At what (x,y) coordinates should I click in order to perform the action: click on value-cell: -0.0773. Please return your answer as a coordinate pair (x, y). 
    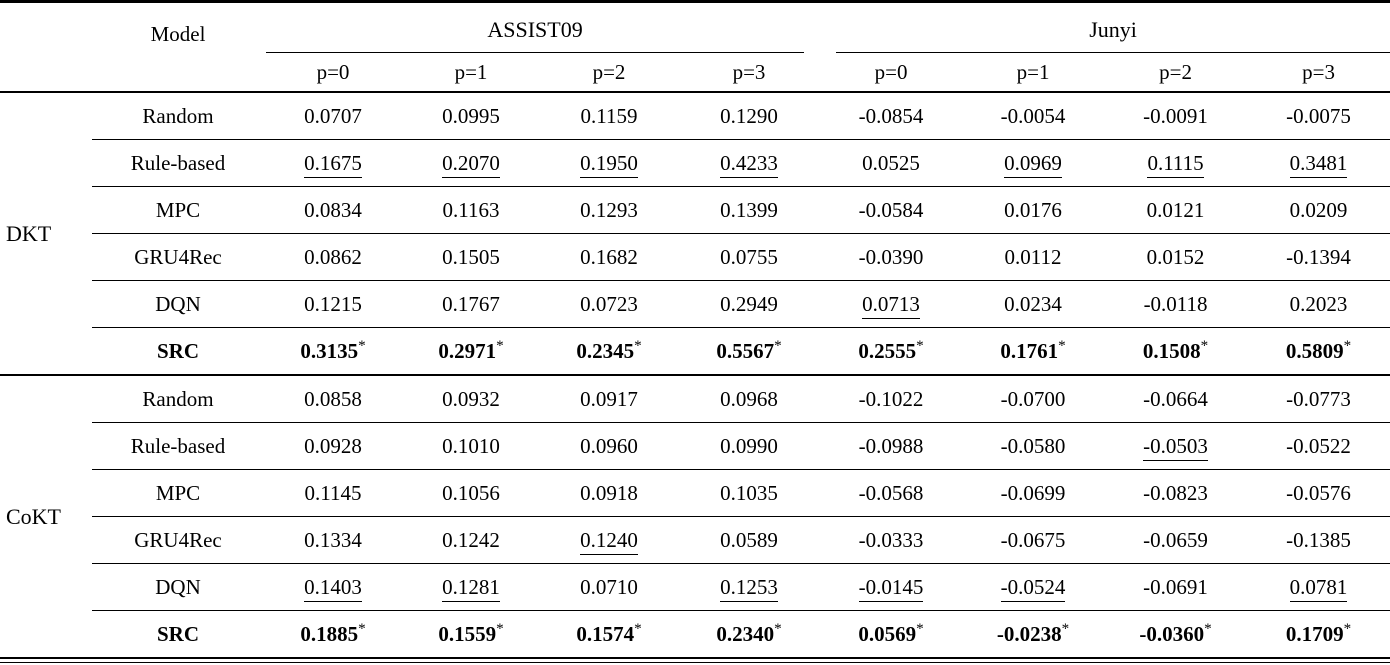
    Looking at the image, I should click on (1318, 398).